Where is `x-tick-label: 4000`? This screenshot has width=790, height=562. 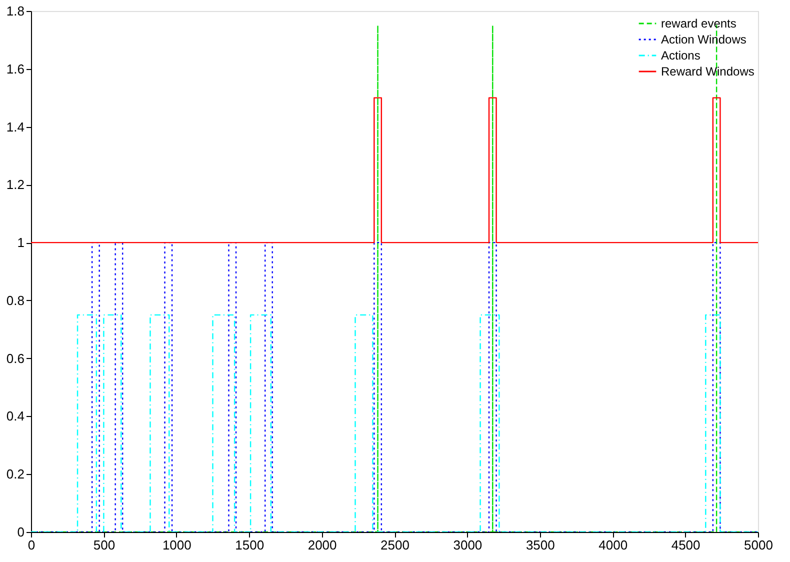
x-tick-label: 4000 is located at coordinates (613, 545).